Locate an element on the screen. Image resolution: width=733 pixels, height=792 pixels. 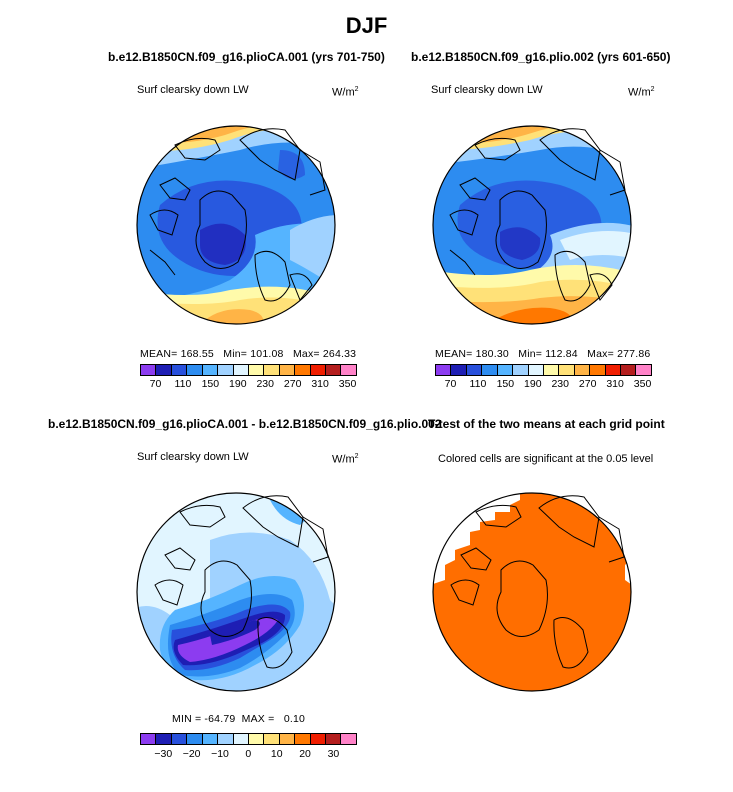
panel-3-colorbar is located at coordinates (248, 739).